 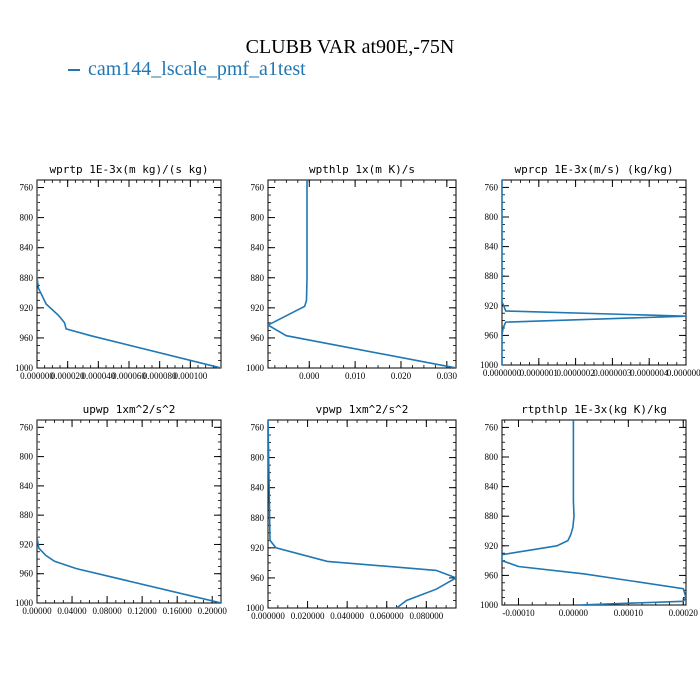 What do you see at coordinates (178, 611) in the screenshot?
I see `x-tick-label: 0.16000` at bounding box center [178, 611].